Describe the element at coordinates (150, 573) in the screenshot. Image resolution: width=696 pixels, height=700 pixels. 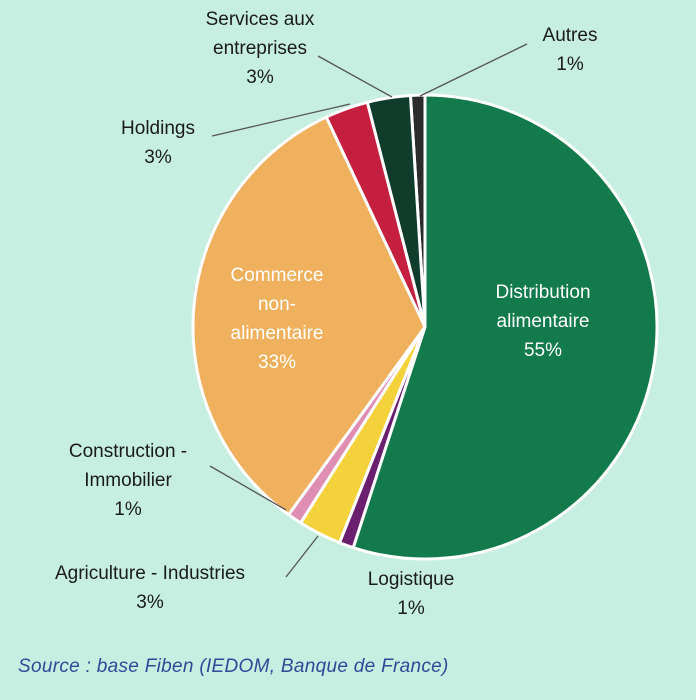
I see `label-name: Agriculture - Industries` at that location.